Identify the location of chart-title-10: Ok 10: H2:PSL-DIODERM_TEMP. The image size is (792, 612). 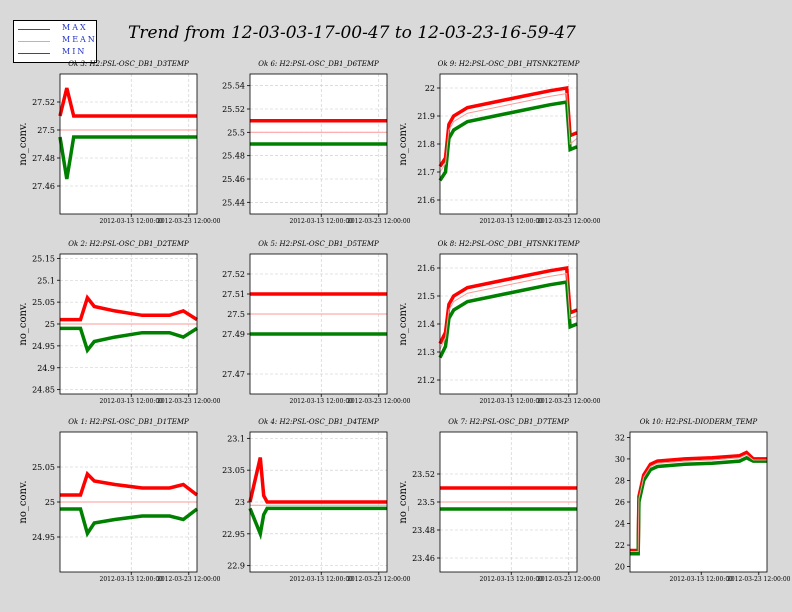
(699, 422).